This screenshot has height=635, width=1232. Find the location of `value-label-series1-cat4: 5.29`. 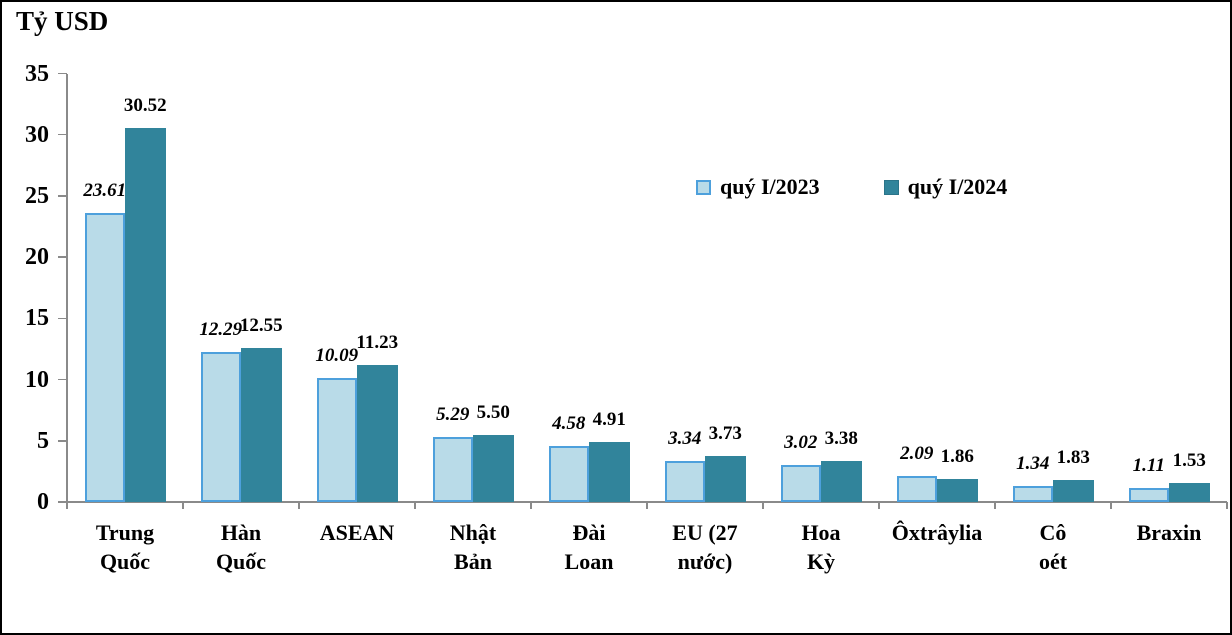

value-label-series1-cat4: 5.29 is located at coordinates (453, 415).